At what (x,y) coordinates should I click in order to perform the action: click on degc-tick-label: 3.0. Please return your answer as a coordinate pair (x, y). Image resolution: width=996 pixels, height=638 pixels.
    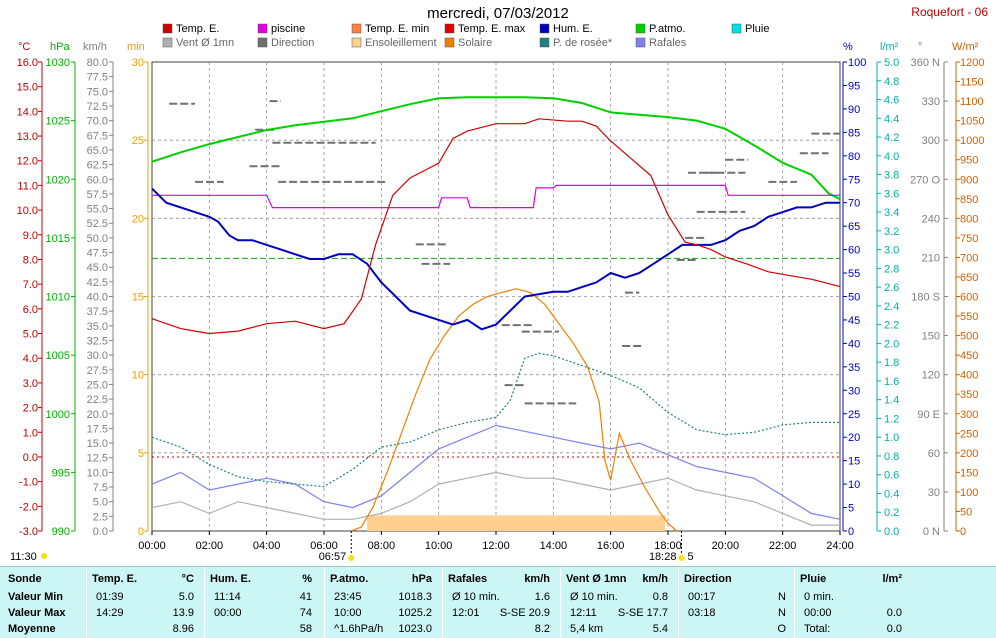
    Looking at the image, I should click on (30, 384).